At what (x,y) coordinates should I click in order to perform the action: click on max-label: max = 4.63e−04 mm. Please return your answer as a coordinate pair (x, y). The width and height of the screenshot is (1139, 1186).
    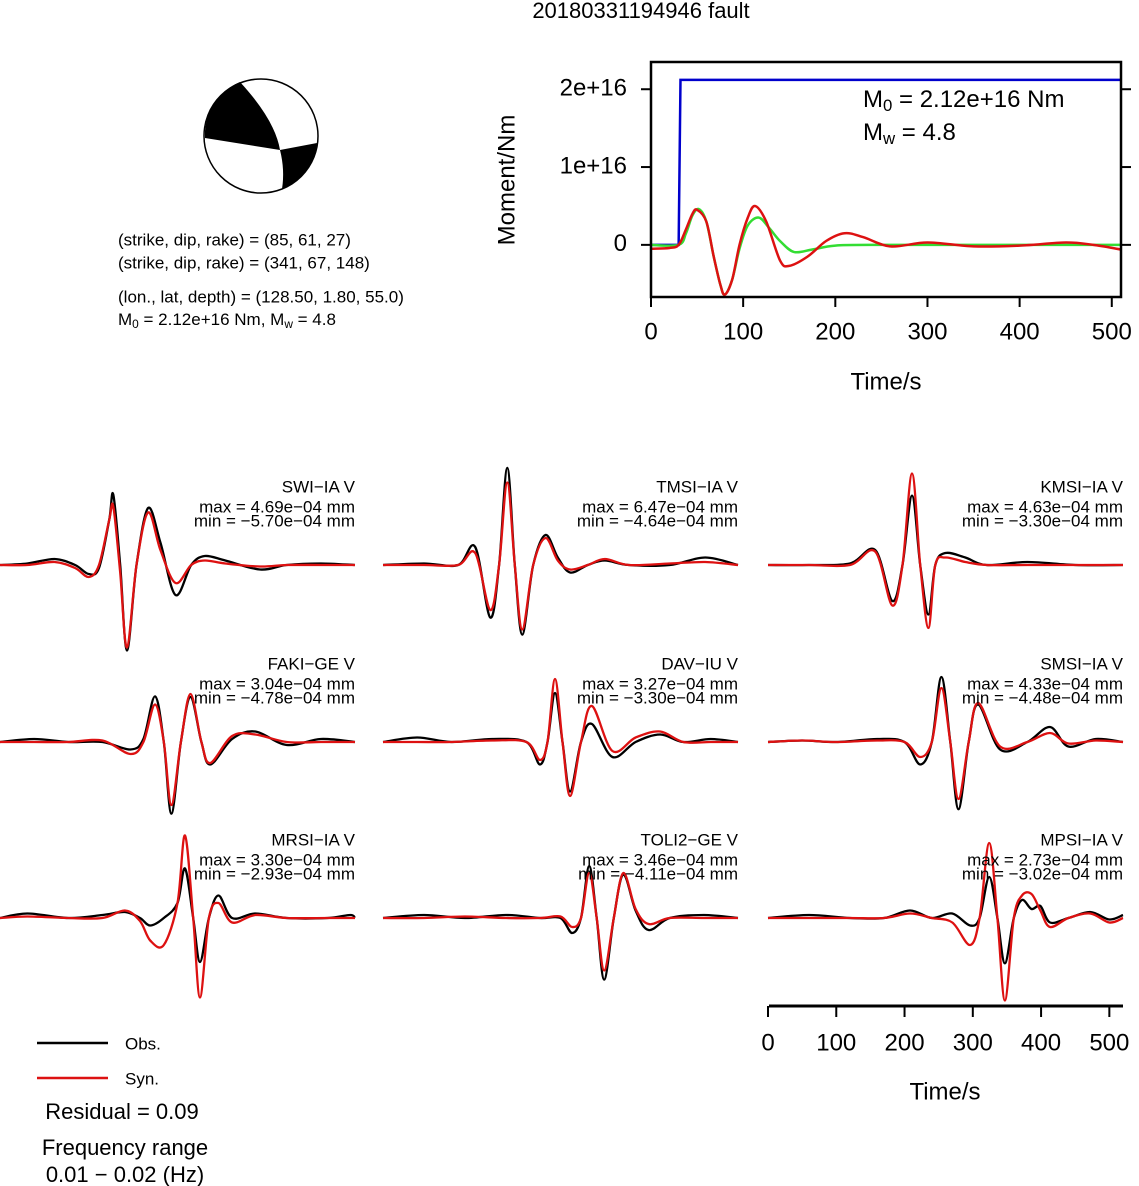
    Looking at the image, I should click on (1045, 506).